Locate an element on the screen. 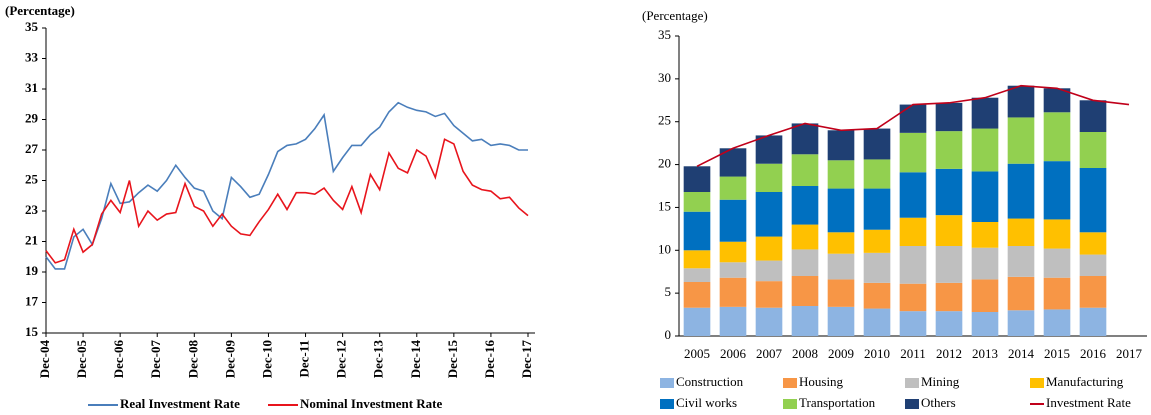 This screenshot has width=1151, height=415. y-axis-label: (Percentage) is located at coordinates (675, 15).